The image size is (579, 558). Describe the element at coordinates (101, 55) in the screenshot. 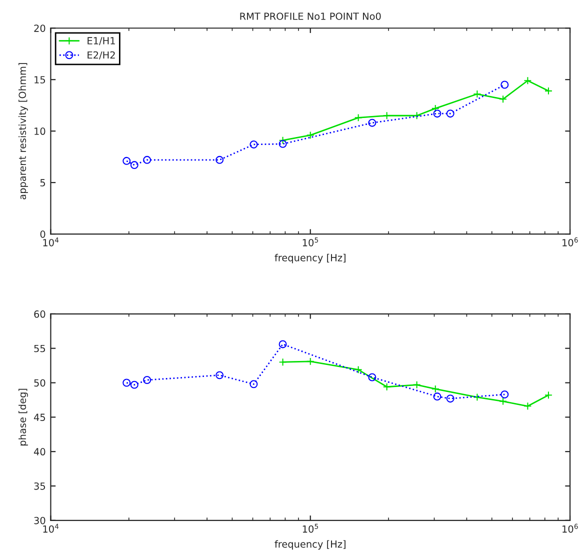

I see `legend-label: E2/H2` at that location.